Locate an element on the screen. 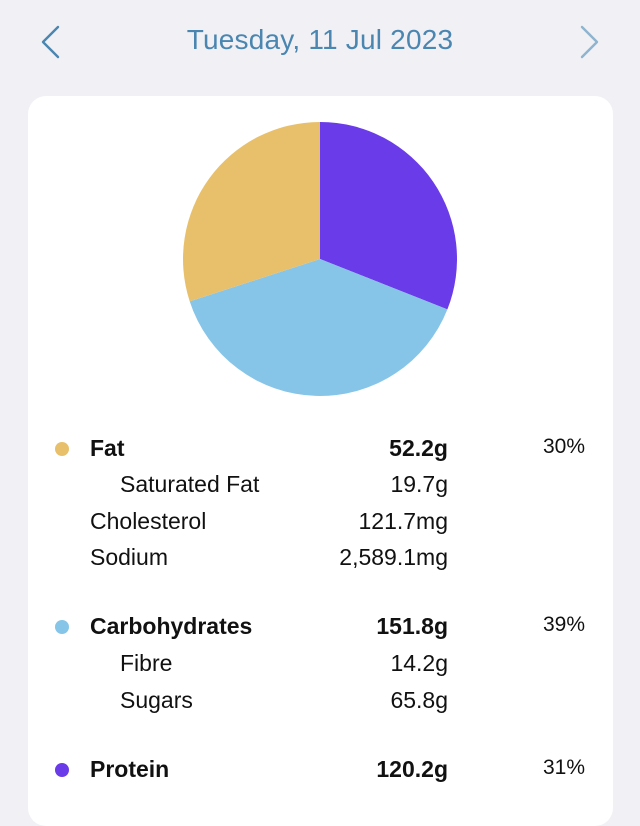 The width and height of the screenshot is (640, 826). fibre-amount: 14.2g is located at coordinates (419, 663).